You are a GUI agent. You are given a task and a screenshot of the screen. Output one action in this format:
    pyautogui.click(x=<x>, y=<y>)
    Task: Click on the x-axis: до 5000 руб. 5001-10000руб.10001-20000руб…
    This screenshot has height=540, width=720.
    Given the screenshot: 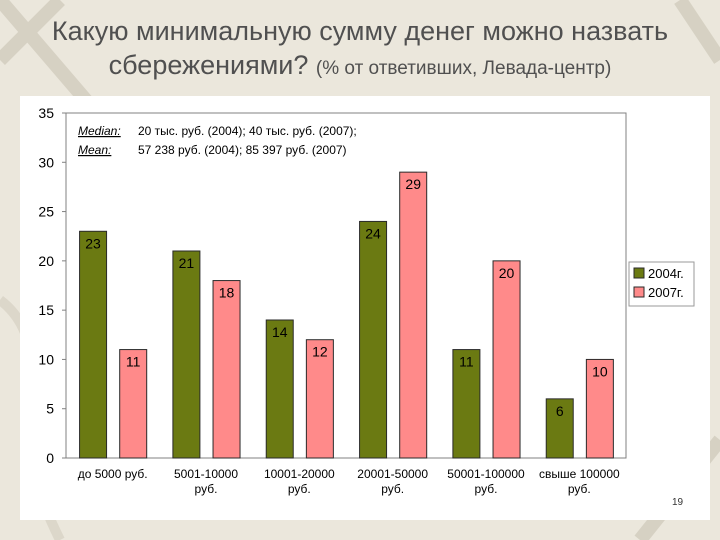 What is the action you would take?
    pyautogui.click(x=349, y=481)
    